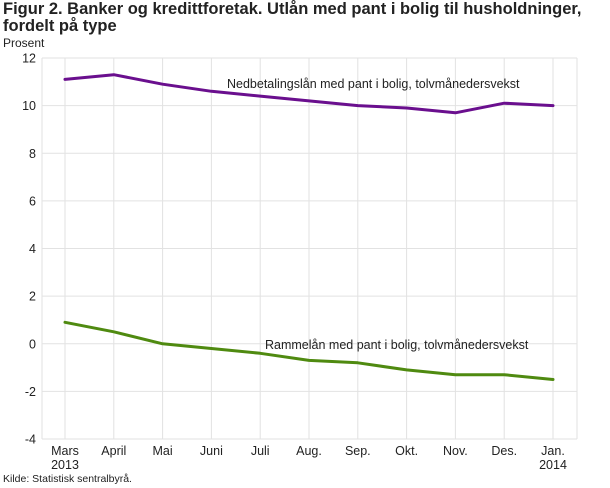  Describe the element at coordinates (406, 451) in the screenshot. I see `x-tick-label: Okt.` at that location.